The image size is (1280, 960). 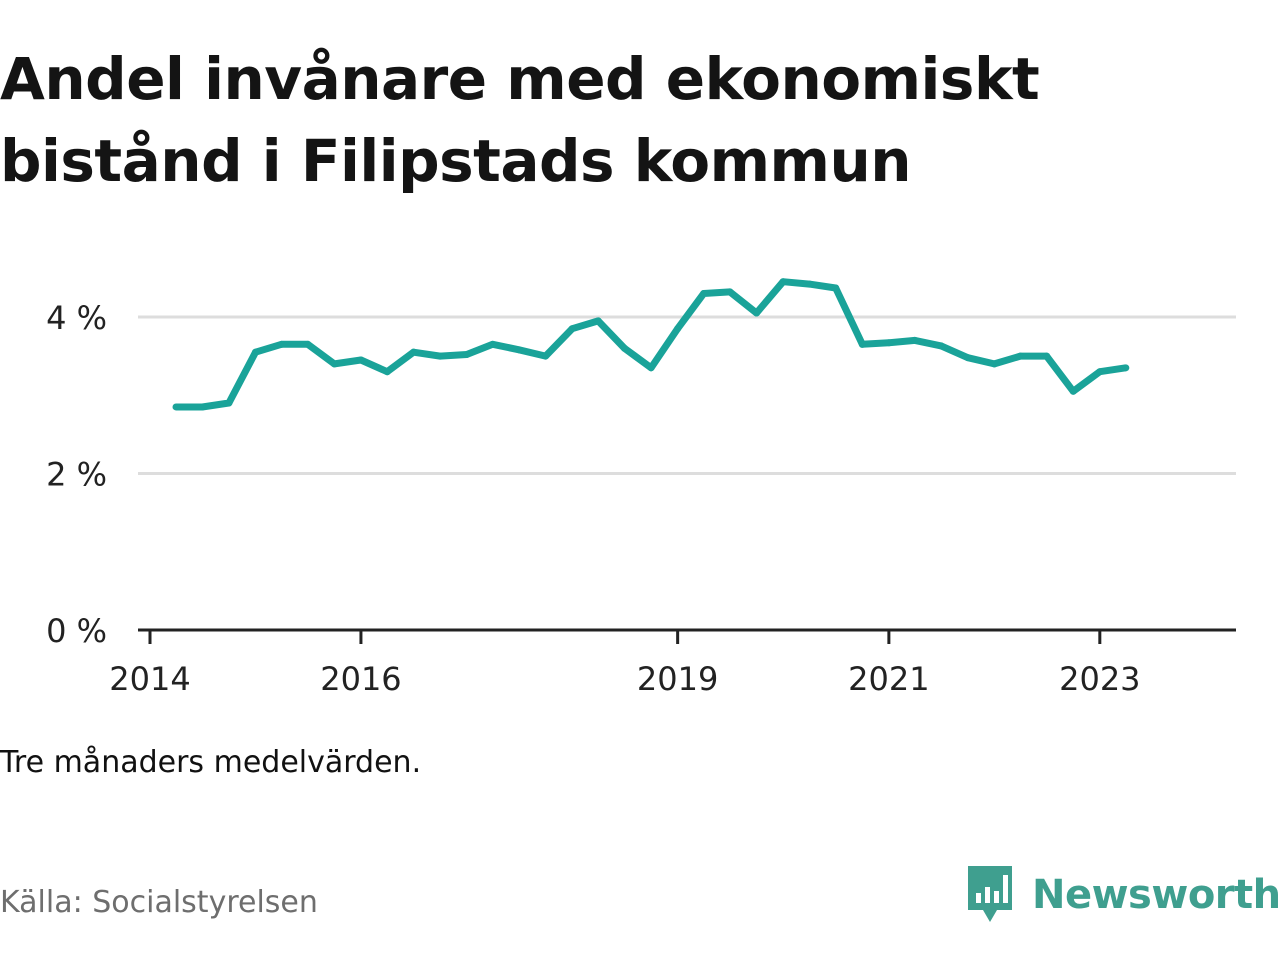 I want to click on y-axis-tick-labels: 0 % 2 % 4 %, so click(x=76, y=474).